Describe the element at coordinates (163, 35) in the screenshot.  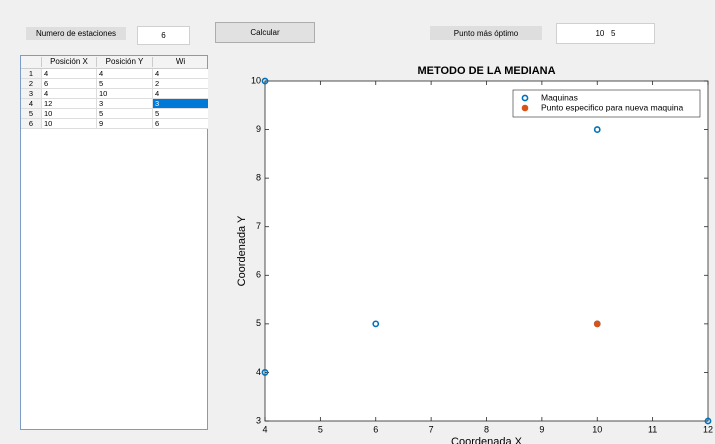
I see `stations-input: 6` at that location.